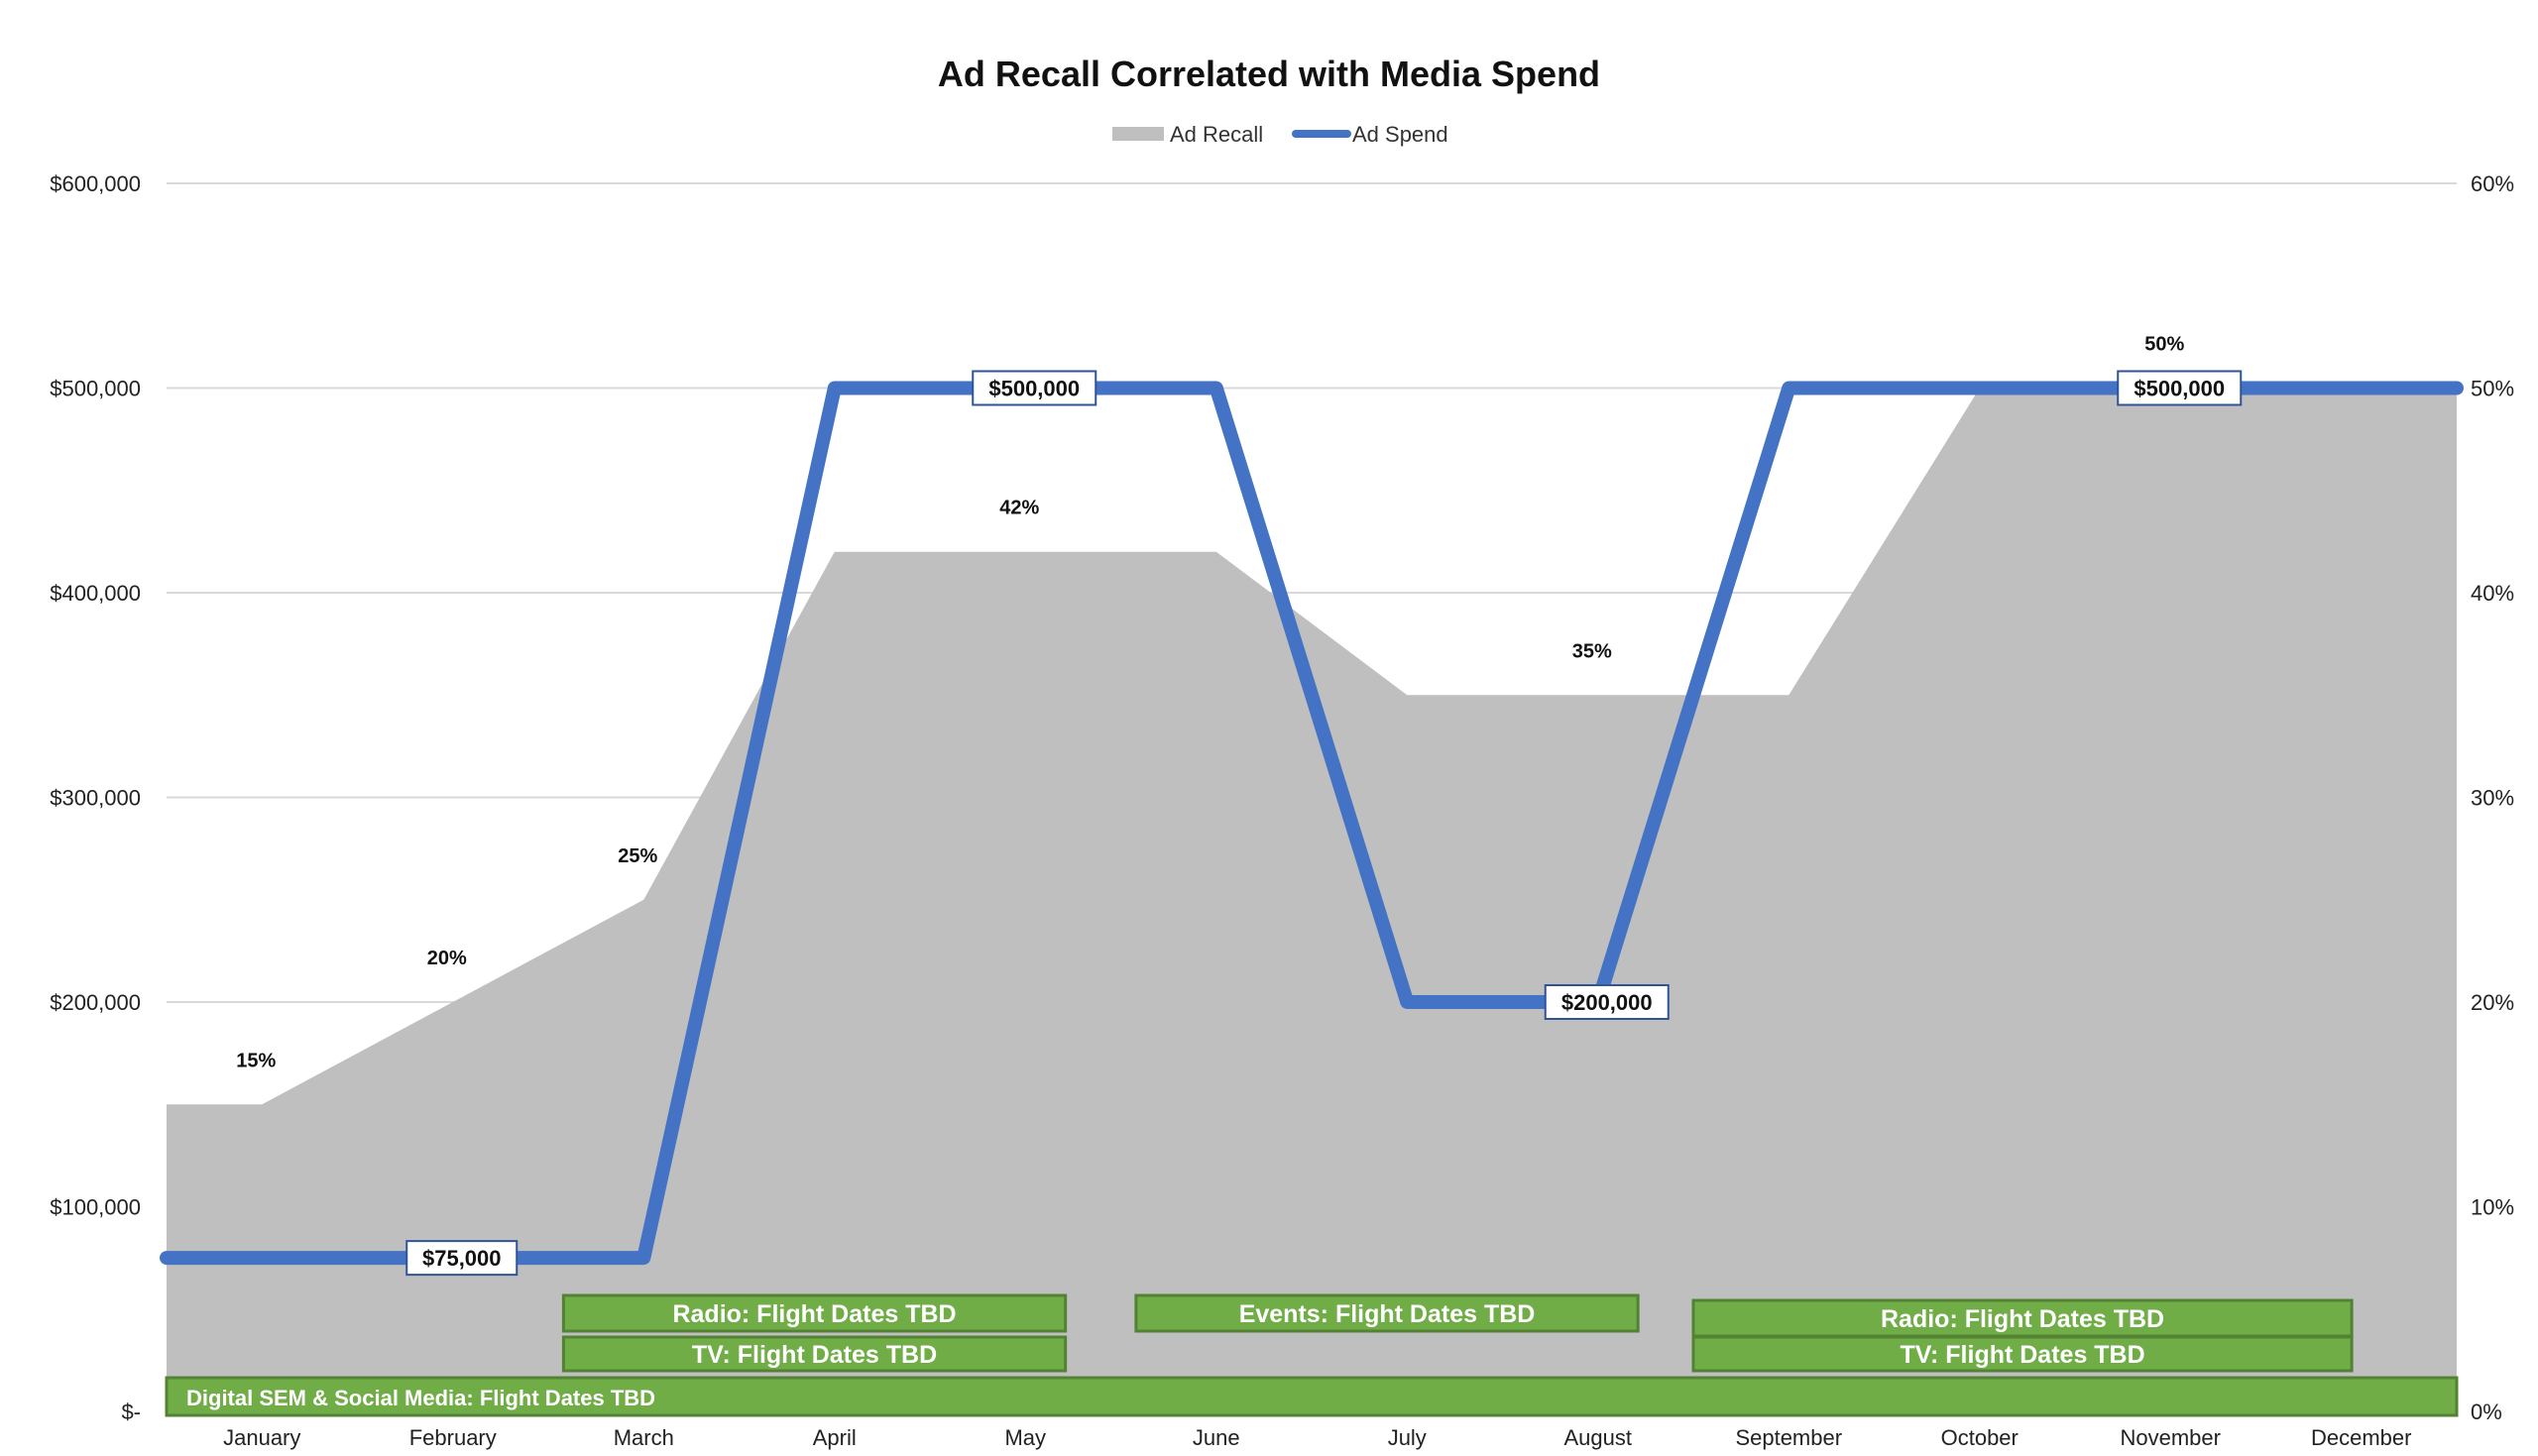  I want to click on flight-bar-label: Events: Flight Dates TBD, so click(1387, 1314).